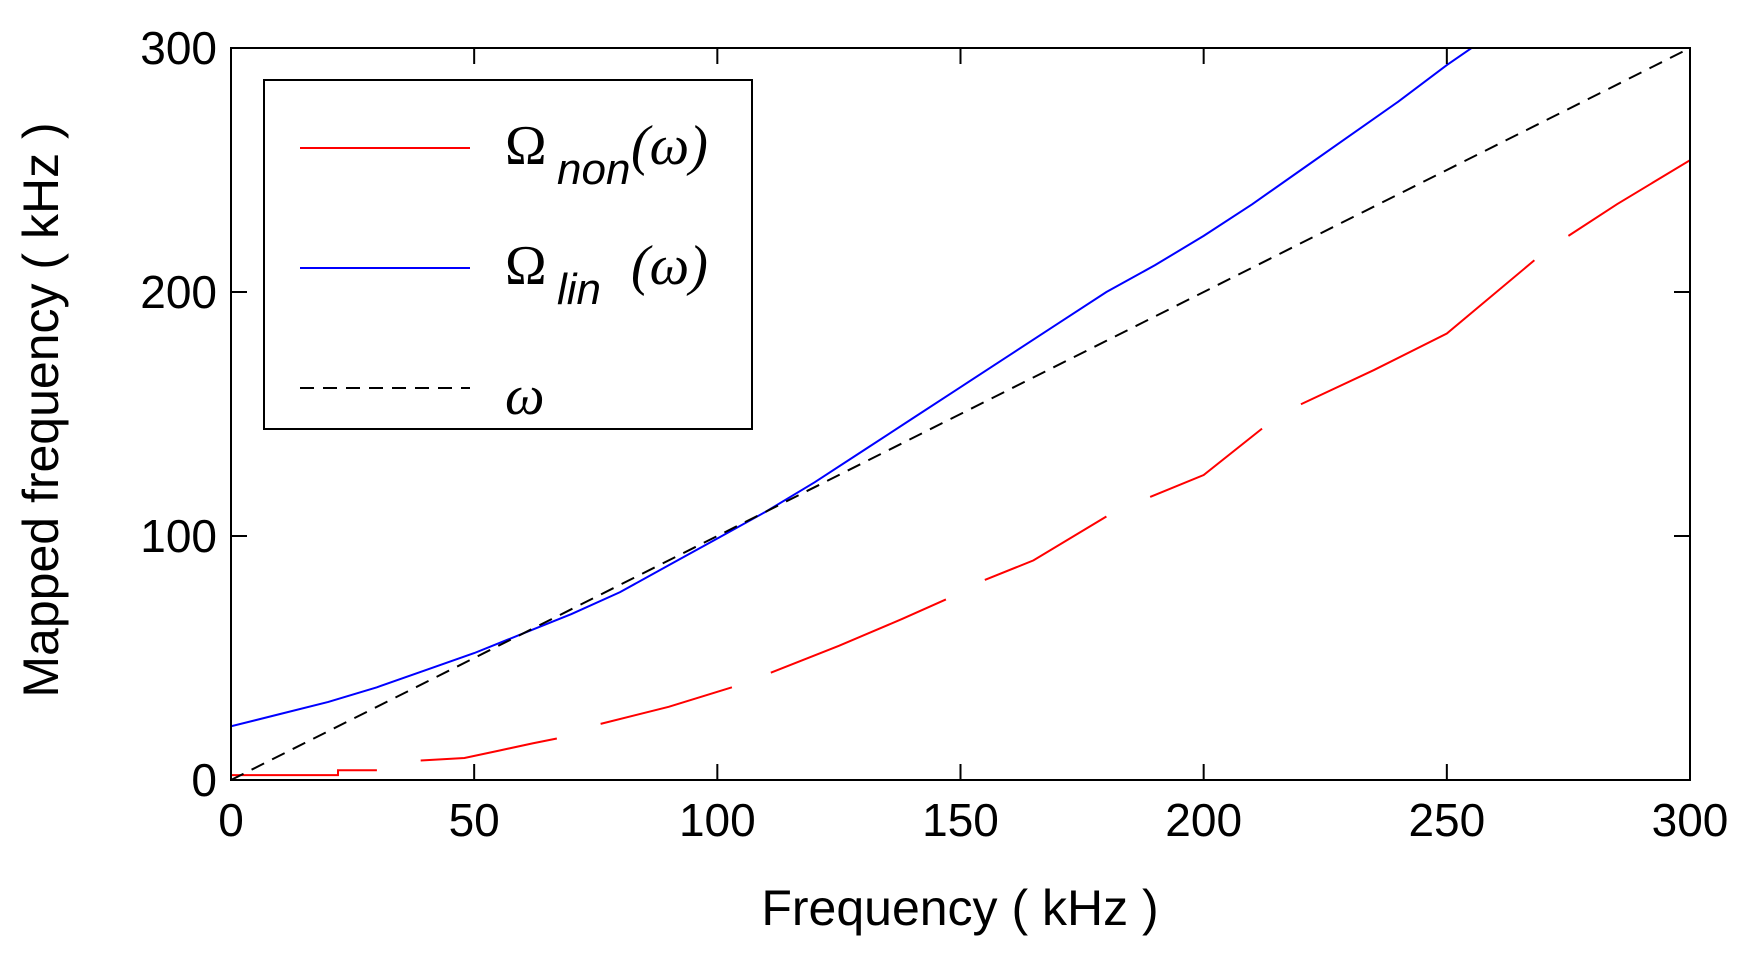  Describe the element at coordinates (579, 289) in the screenshot. I see `legend-label-sub: lin` at that location.